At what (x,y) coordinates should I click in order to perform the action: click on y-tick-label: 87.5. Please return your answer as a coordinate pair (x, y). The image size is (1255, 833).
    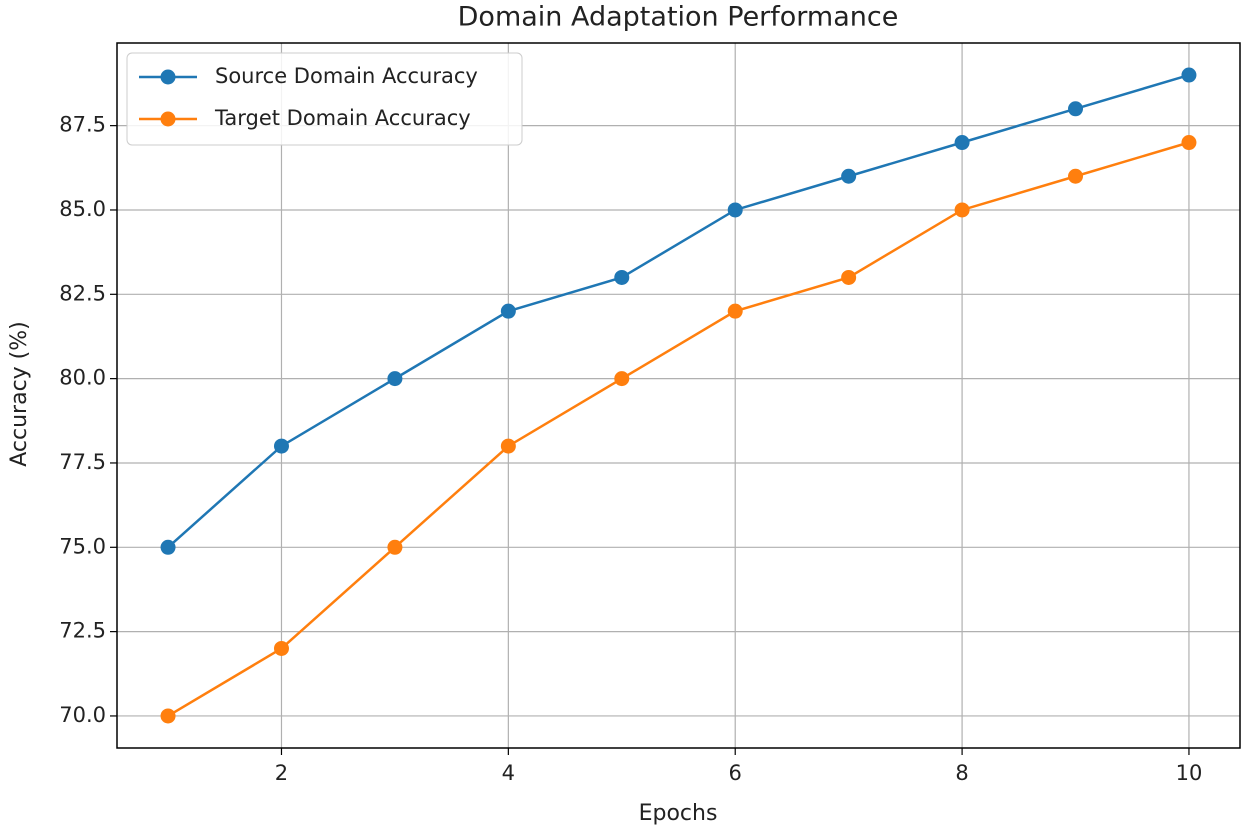
    Looking at the image, I should click on (82, 125).